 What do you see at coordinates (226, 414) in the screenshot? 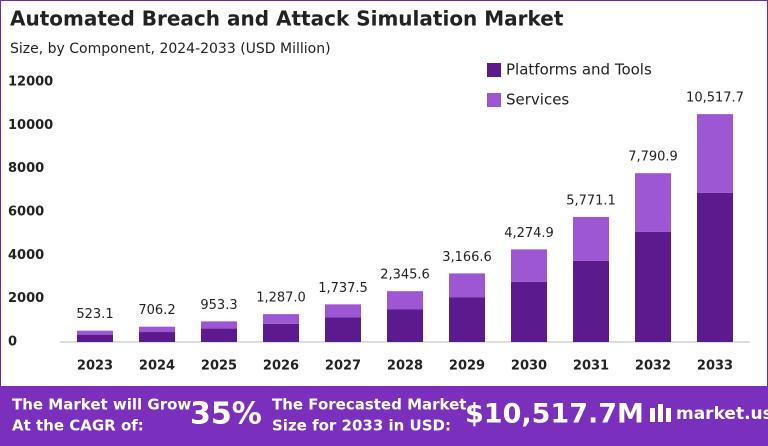
I see `cagr-value: 35%` at bounding box center [226, 414].